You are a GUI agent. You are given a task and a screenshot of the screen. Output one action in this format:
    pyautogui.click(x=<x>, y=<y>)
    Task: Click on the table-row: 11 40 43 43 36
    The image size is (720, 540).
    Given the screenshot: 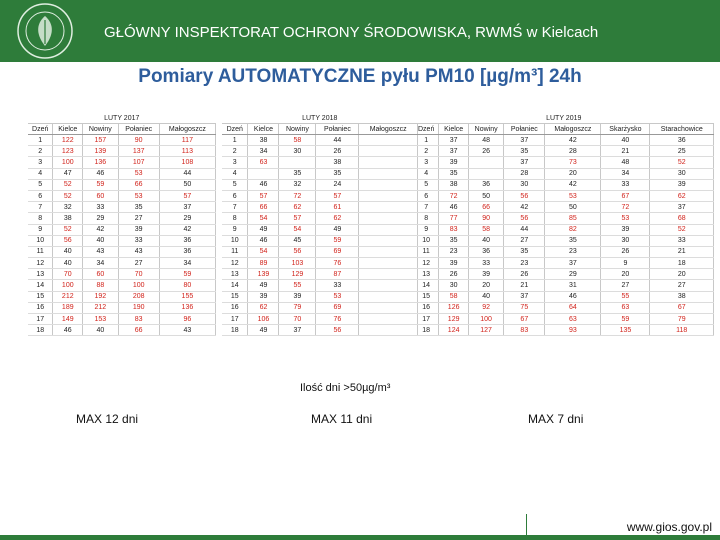 What is the action you would take?
    pyautogui.click(x=122, y=252)
    